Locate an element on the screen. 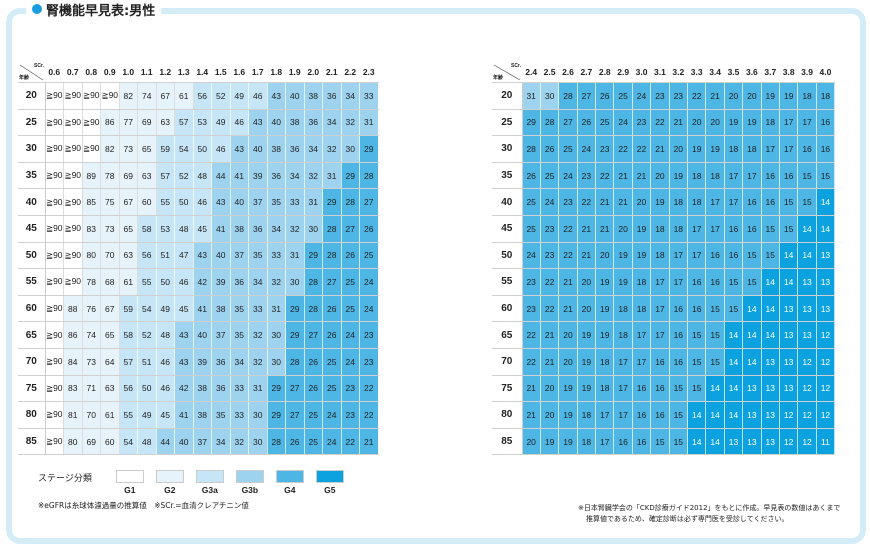  footnote-right-line1: ※日本腎臓学会の「CKD診療ガイド2012」をもとに作成。早見表の数値はあくまで is located at coordinates (709, 508).